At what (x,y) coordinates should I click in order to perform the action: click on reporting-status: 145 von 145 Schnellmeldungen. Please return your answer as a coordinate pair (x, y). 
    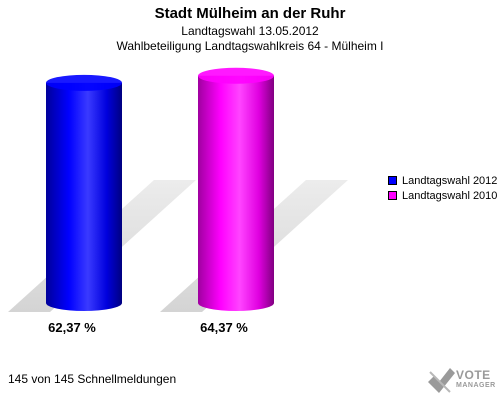
    Looking at the image, I should click on (92, 379).